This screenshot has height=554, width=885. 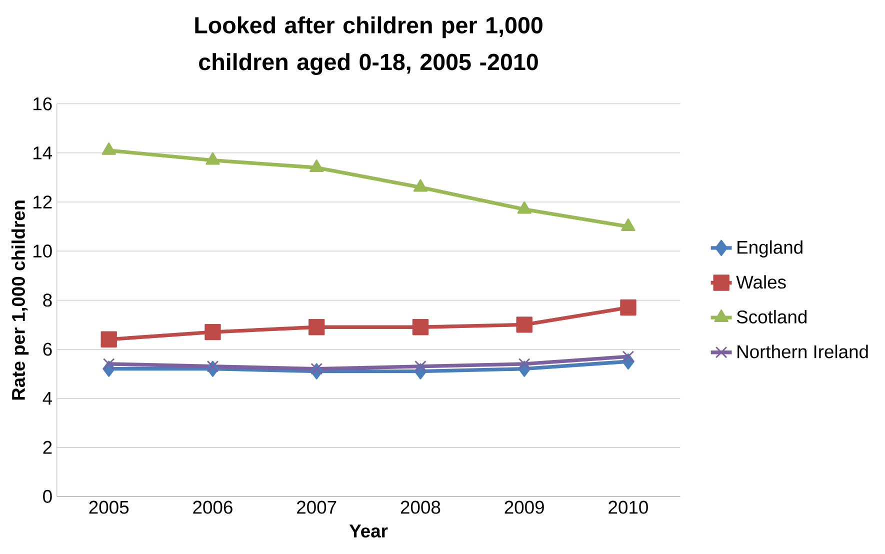 I want to click on y-tick-label: 0, so click(x=47, y=497).